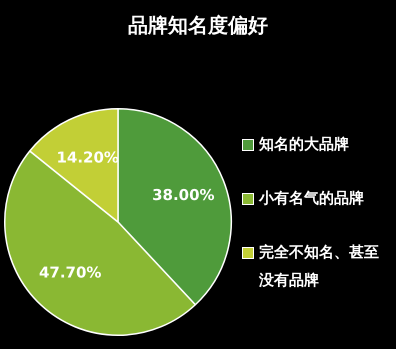 Image resolution: width=396 pixels, height=349 pixels. What do you see at coordinates (198, 25) in the screenshot?
I see `chart-title: 品牌知名度偏好` at bounding box center [198, 25].